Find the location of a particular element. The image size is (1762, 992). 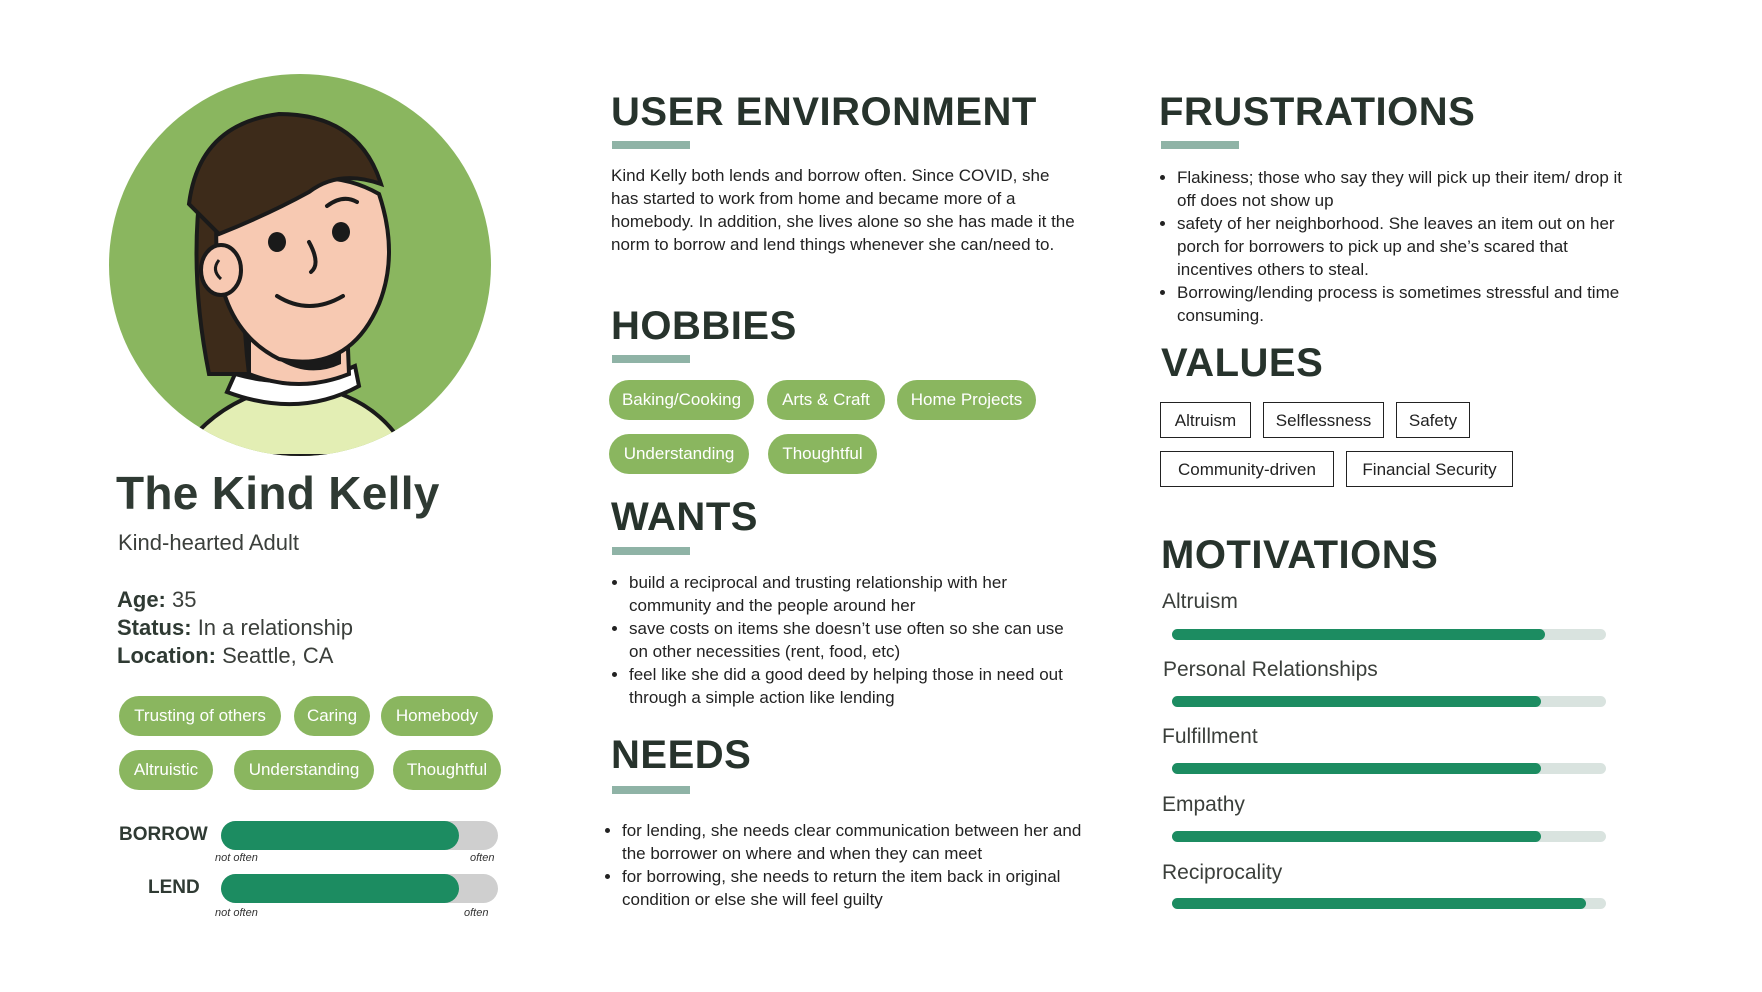

lend-min-label: not often is located at coordinates (236, 913).